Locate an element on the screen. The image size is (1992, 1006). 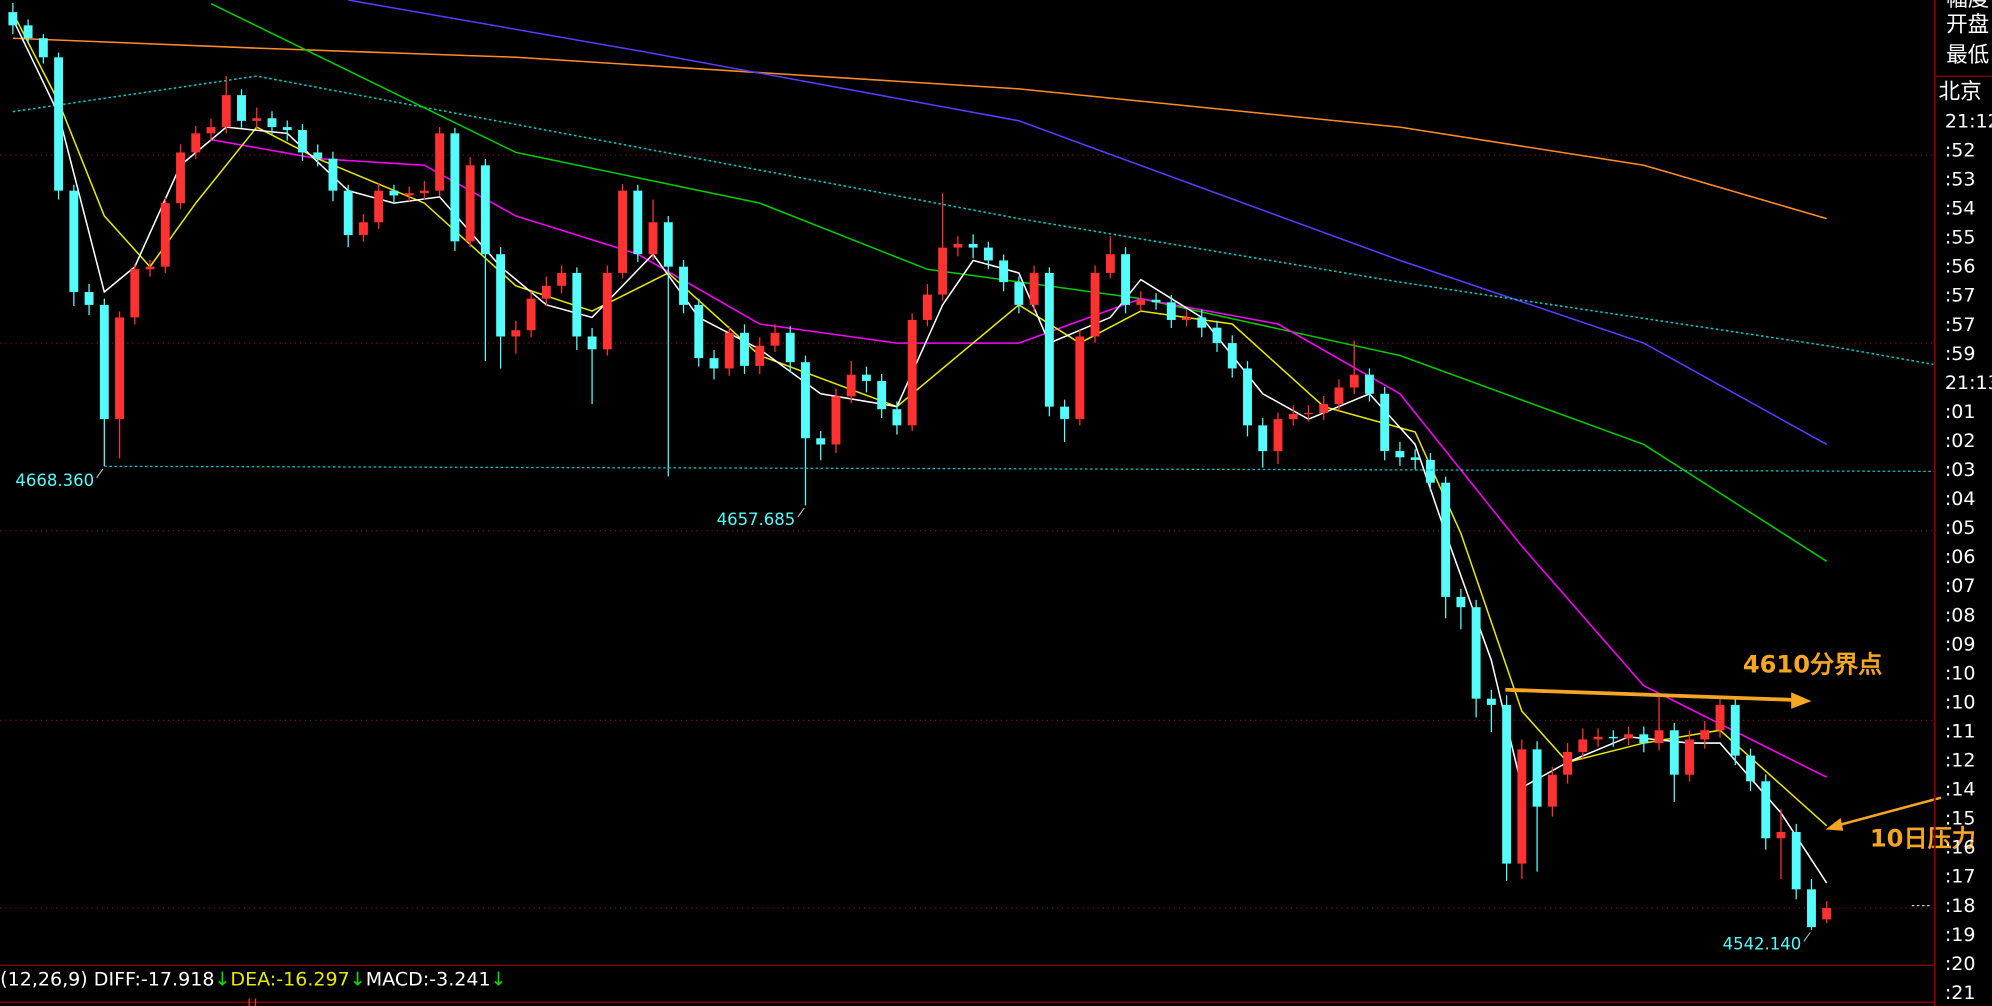
annotation: 4610分界点 is located at coordinates (1813, 665).